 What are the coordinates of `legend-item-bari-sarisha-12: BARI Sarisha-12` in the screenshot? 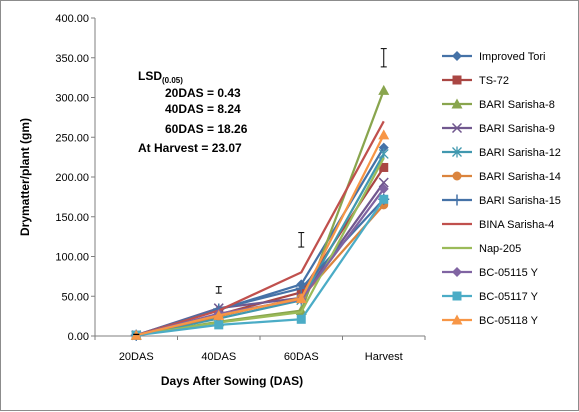 It's located at (501, 153).